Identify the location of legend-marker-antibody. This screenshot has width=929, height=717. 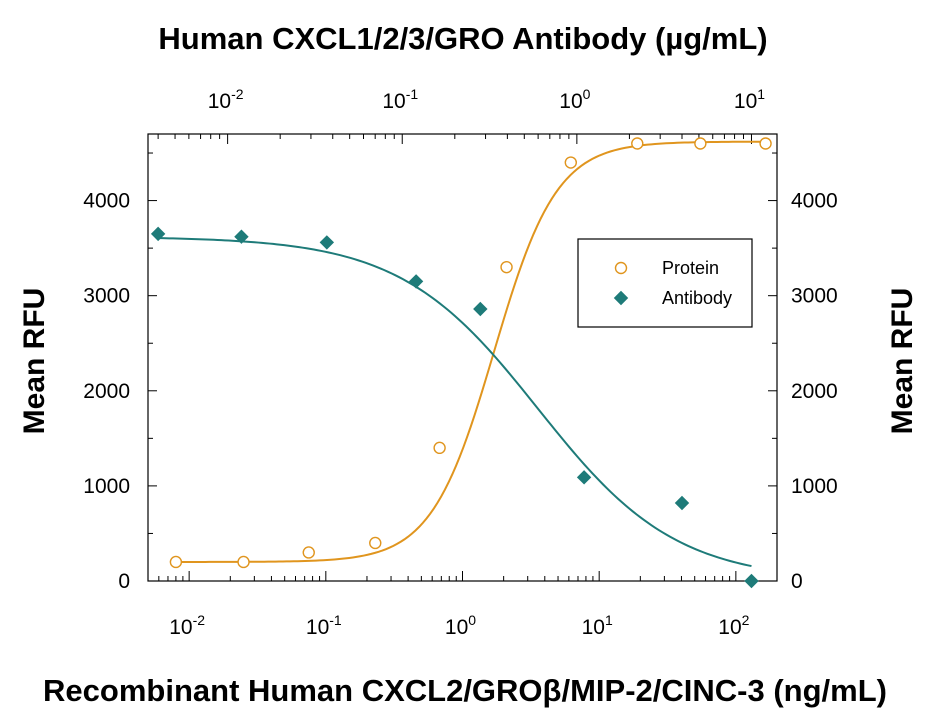
(621, 298).